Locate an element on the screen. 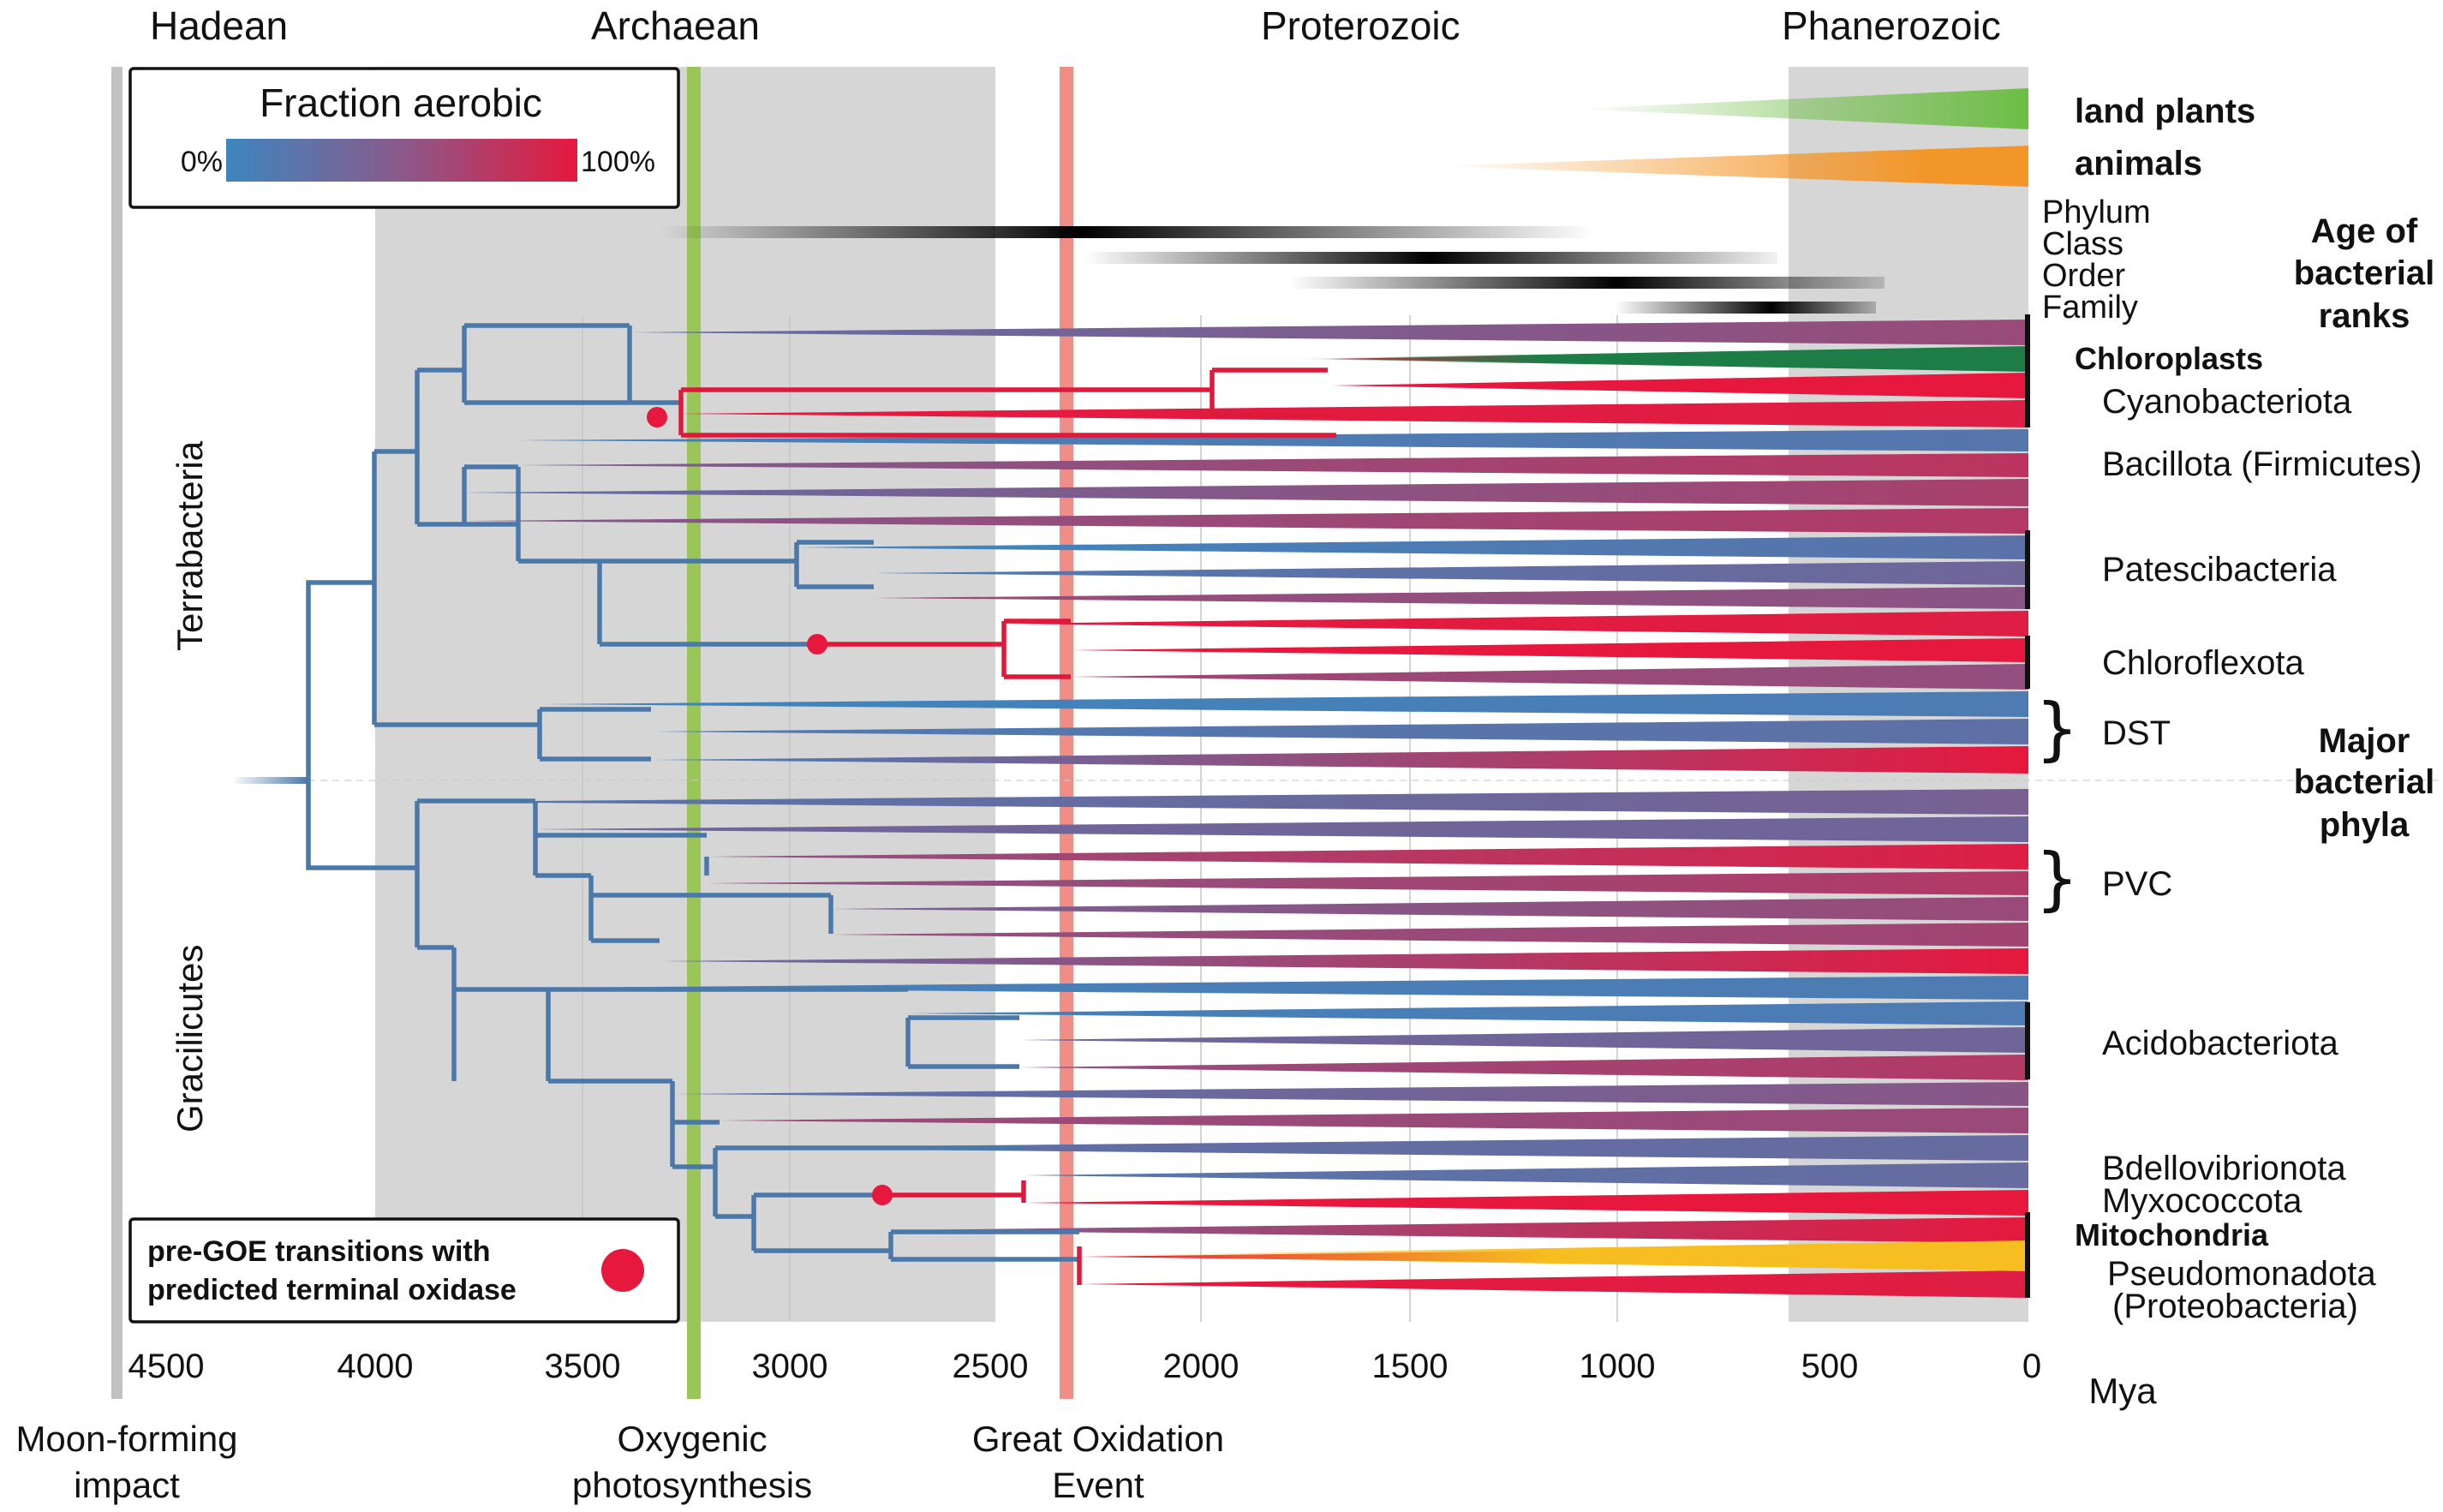 This screenshot has width=2443, height=1512. moon-forming-line is located at coordinates (117, 733).